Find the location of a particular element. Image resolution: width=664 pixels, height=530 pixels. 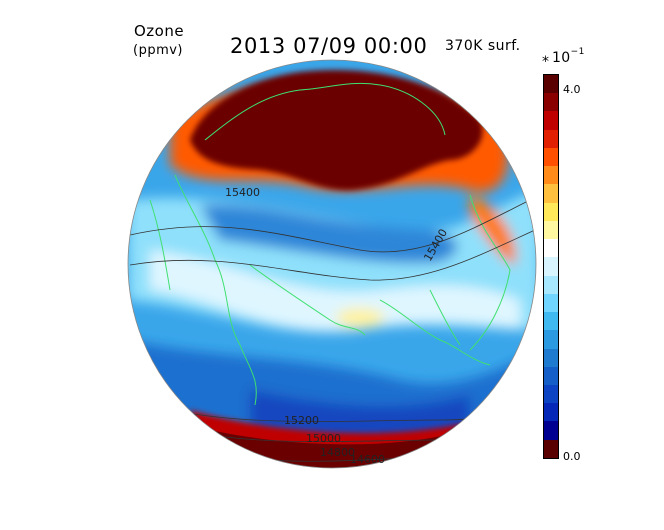

variable-name: Ozone is located at coordinates (159, 31).